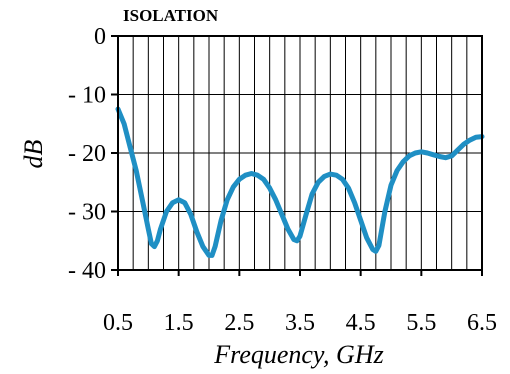 The image size is (510, 374). I want to click on y-tick-label: - 10, so click(87, 96).